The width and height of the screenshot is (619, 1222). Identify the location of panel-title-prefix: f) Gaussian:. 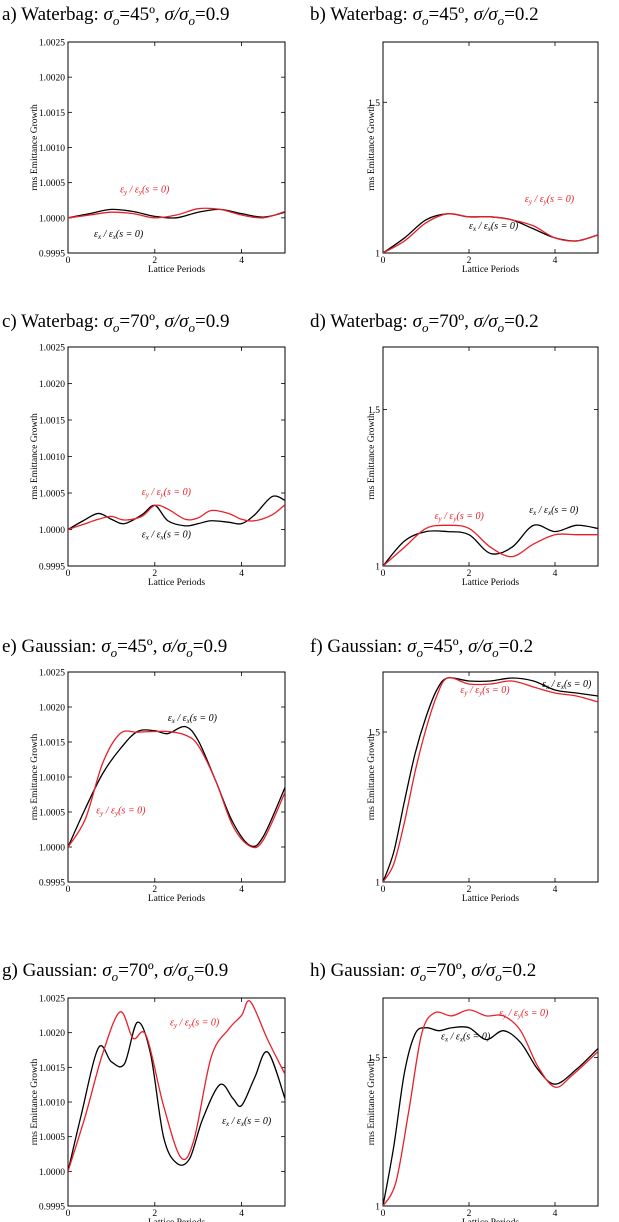
(358, 646).